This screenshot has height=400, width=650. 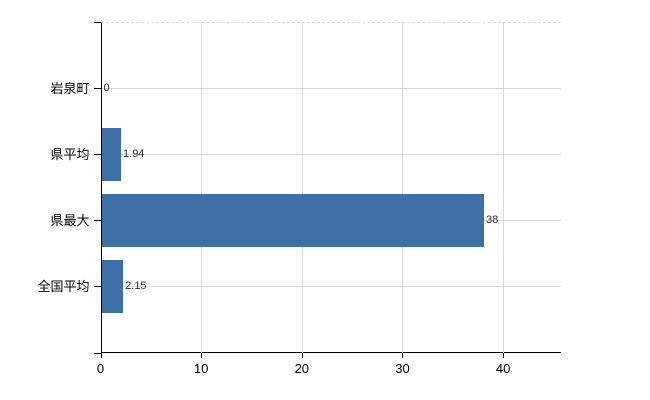 I want to click on category-label: 県平均, so click(x=70, y=154).